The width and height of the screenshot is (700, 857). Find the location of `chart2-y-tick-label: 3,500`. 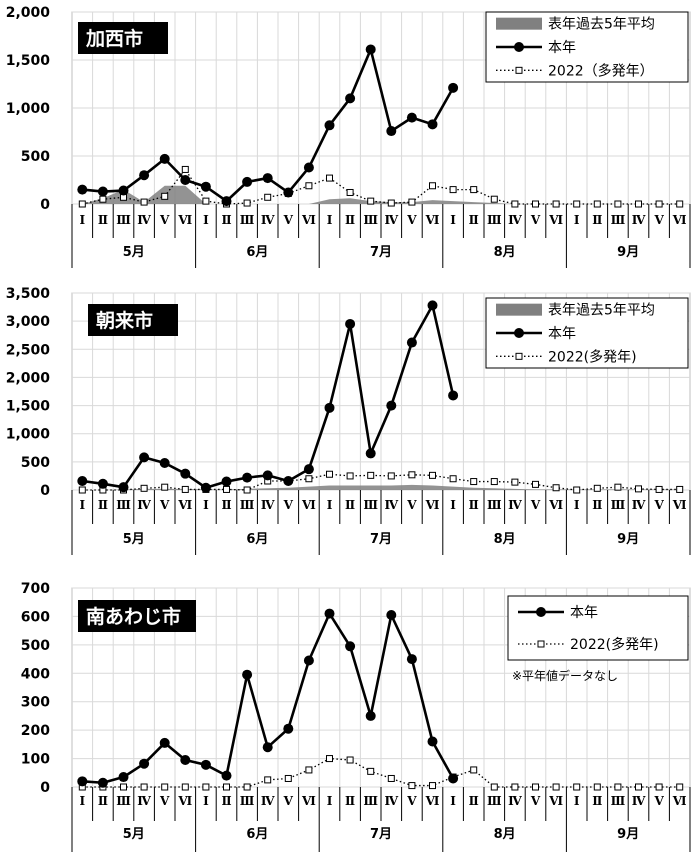

chart2-y-tick-label: 3,500 is located at coordinates (28, 294).